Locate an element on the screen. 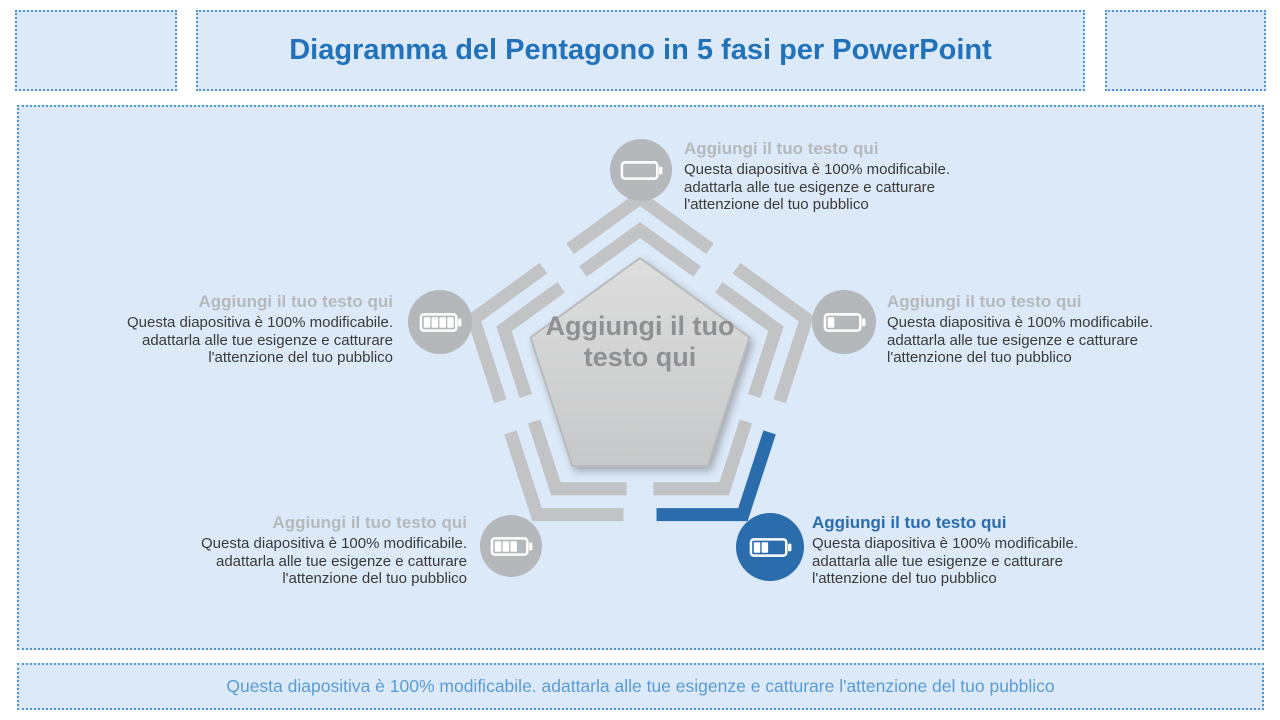 The width and height of the screenshot is (1280, 720). ring-inner-segment-bottom-right is located at coordinates (703, 457).